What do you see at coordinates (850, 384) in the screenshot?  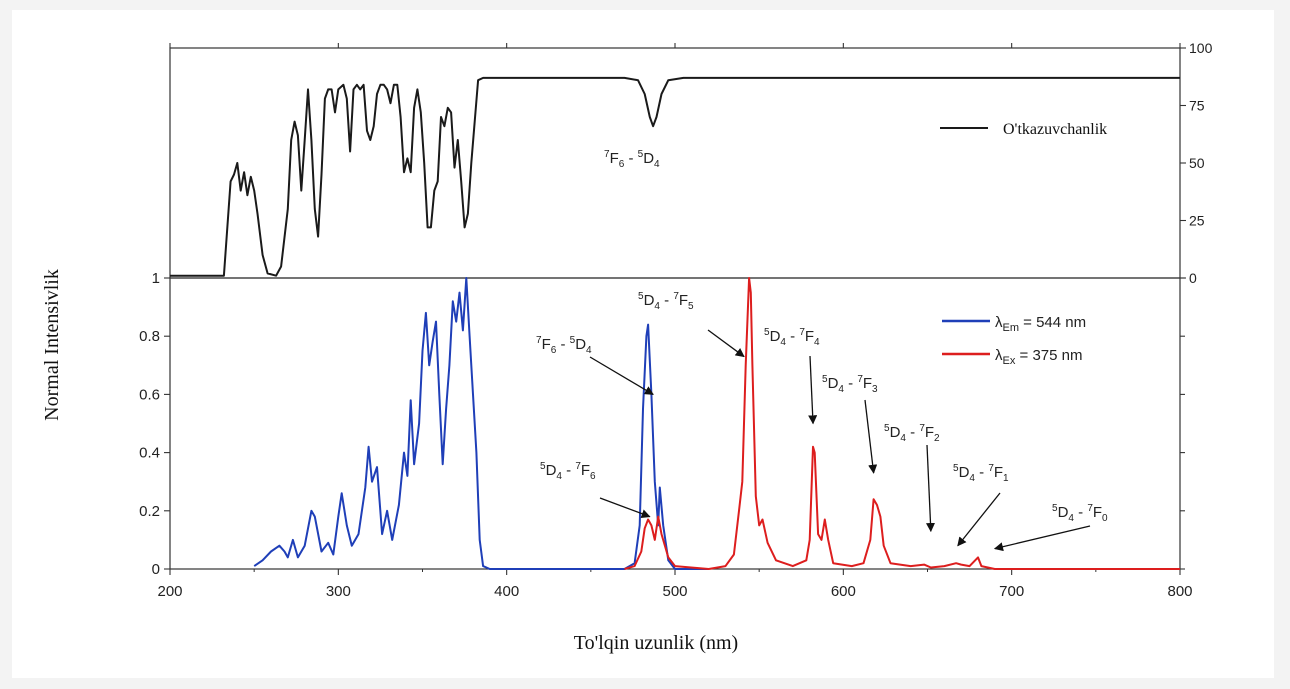 I see `transition-label: 5D4 - 7F3` at bounding box center [850, 384].